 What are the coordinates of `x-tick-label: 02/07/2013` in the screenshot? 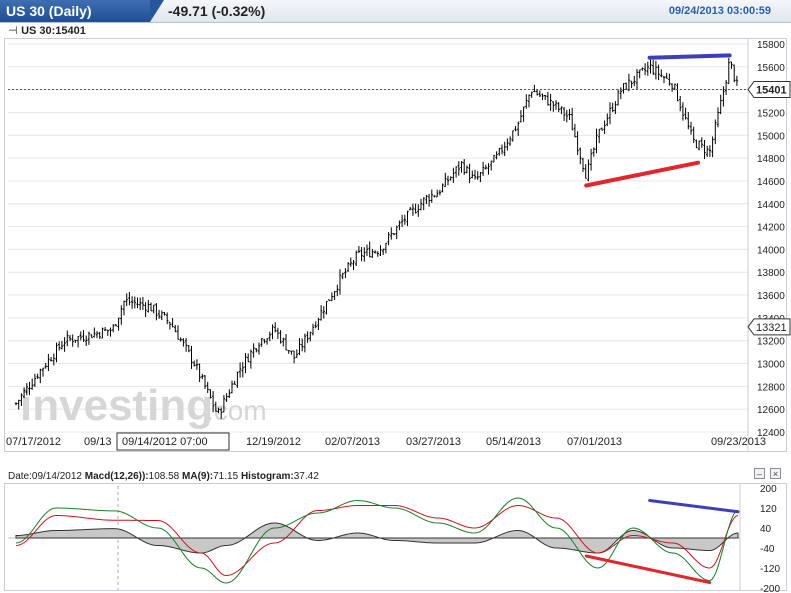 It's located at (352, 442).